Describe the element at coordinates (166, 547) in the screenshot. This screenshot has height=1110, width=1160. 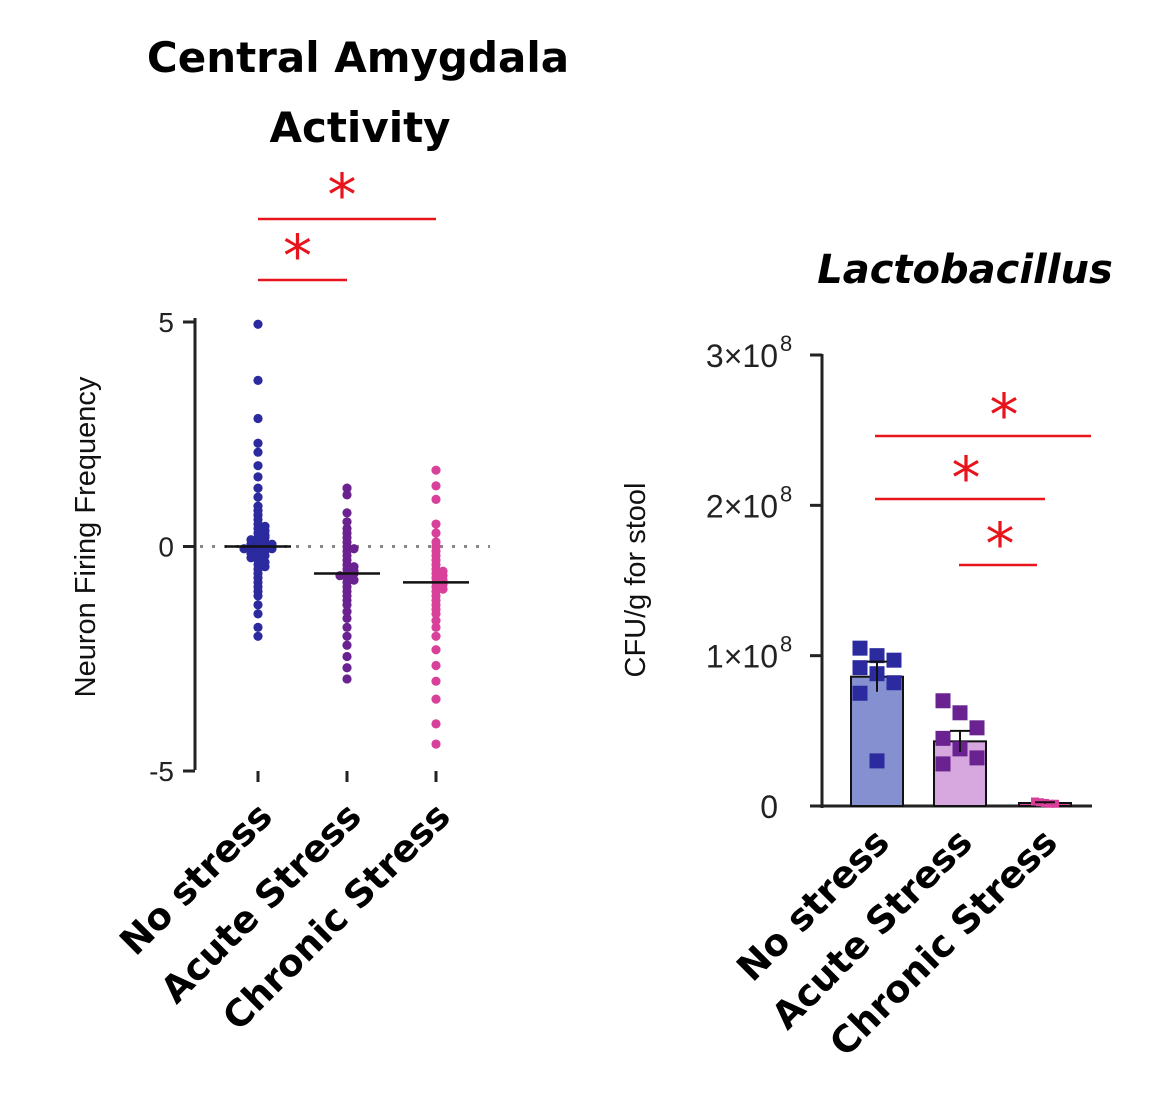
I see `left-y-tick-label: 0` at that location.